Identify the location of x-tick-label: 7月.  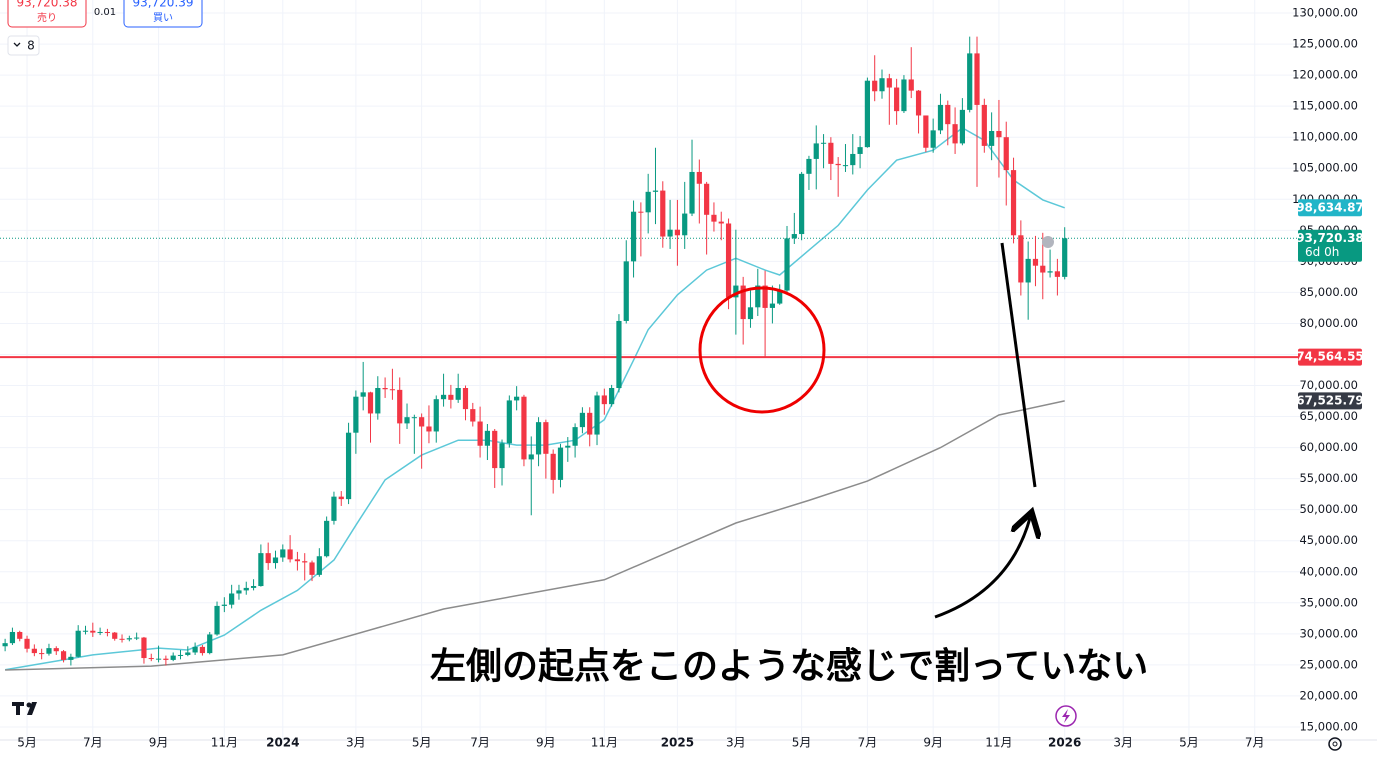
(93, 743).